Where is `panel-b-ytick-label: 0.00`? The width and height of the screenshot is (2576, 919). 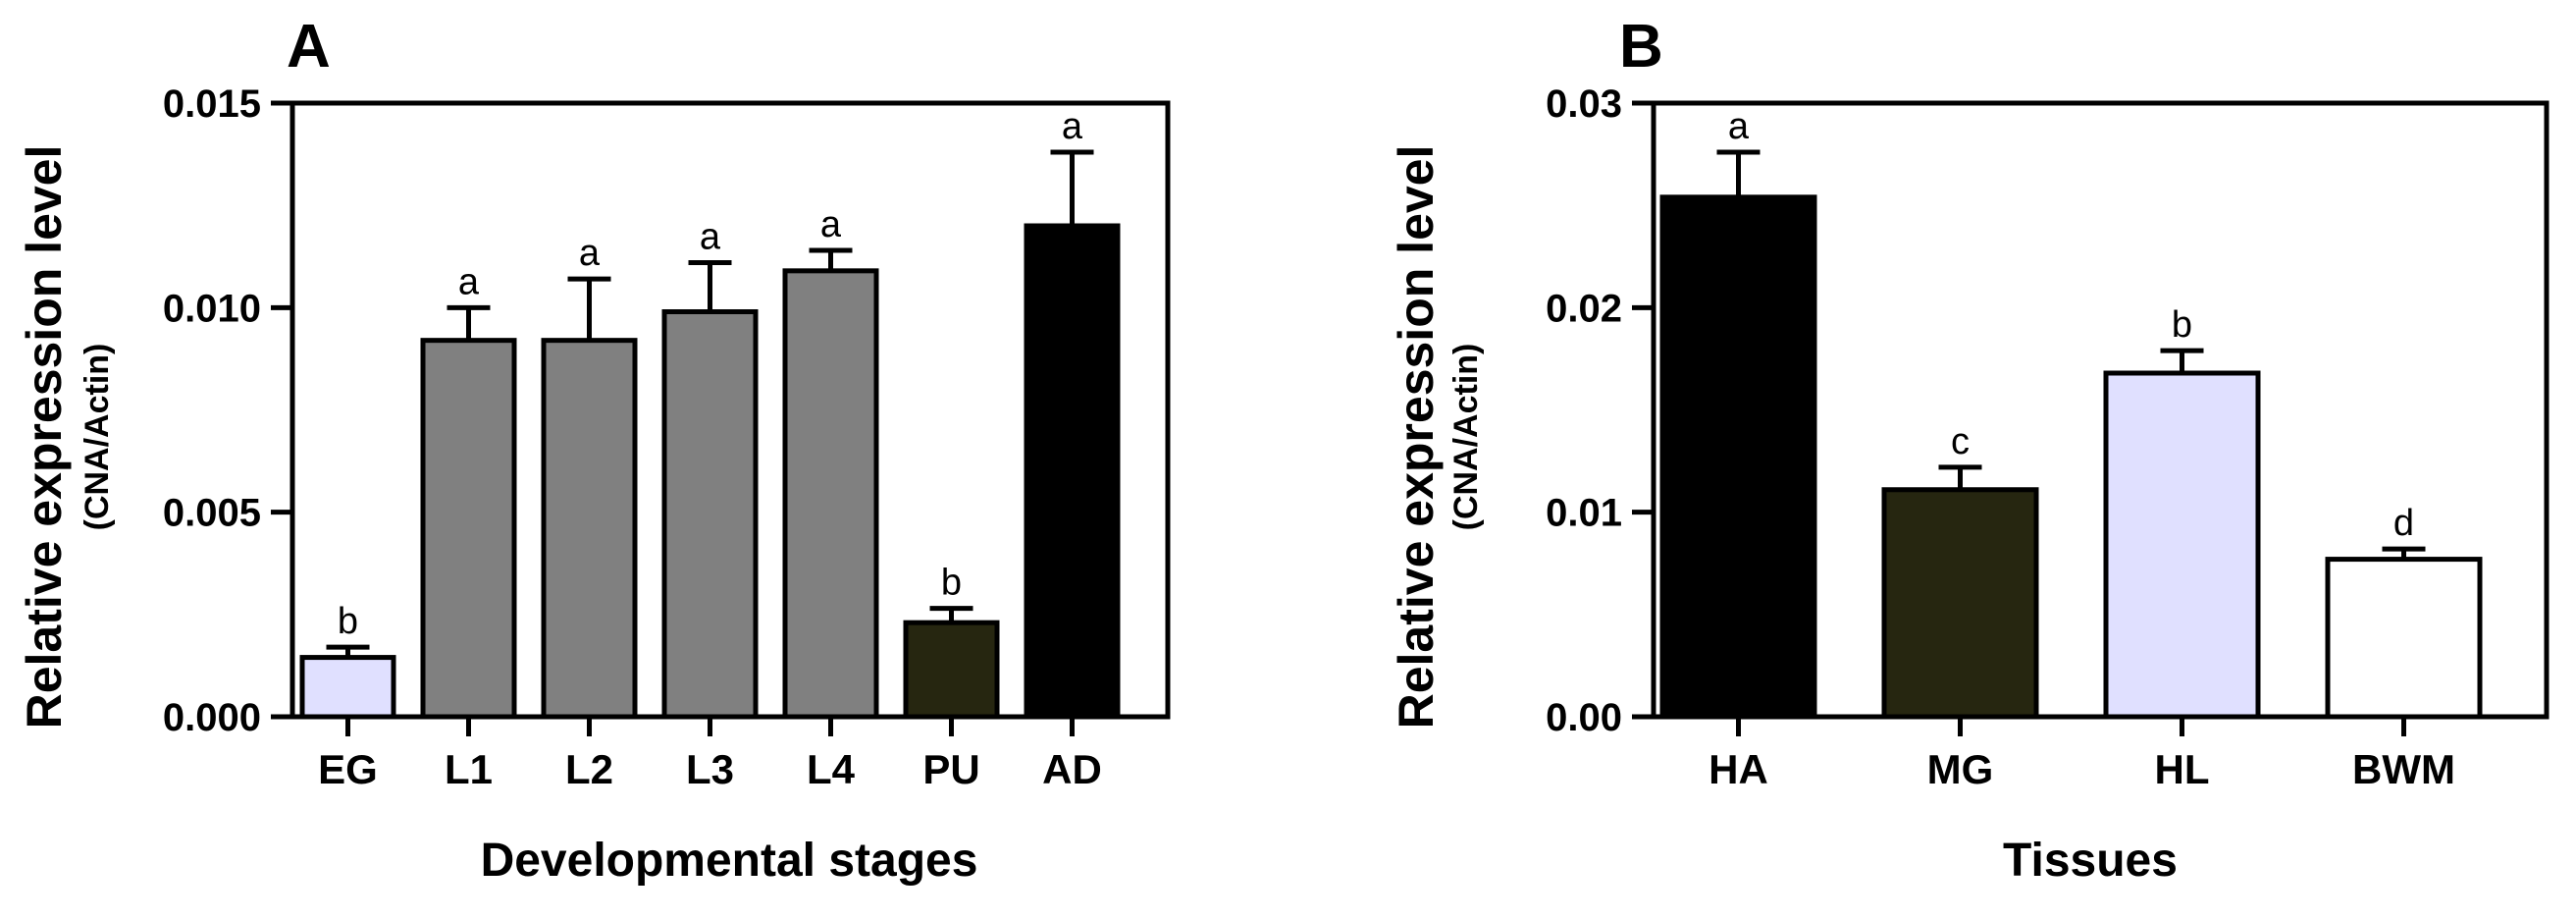
panel-b-ytick-label: 0.00 is located at coordinates (1584, 717).